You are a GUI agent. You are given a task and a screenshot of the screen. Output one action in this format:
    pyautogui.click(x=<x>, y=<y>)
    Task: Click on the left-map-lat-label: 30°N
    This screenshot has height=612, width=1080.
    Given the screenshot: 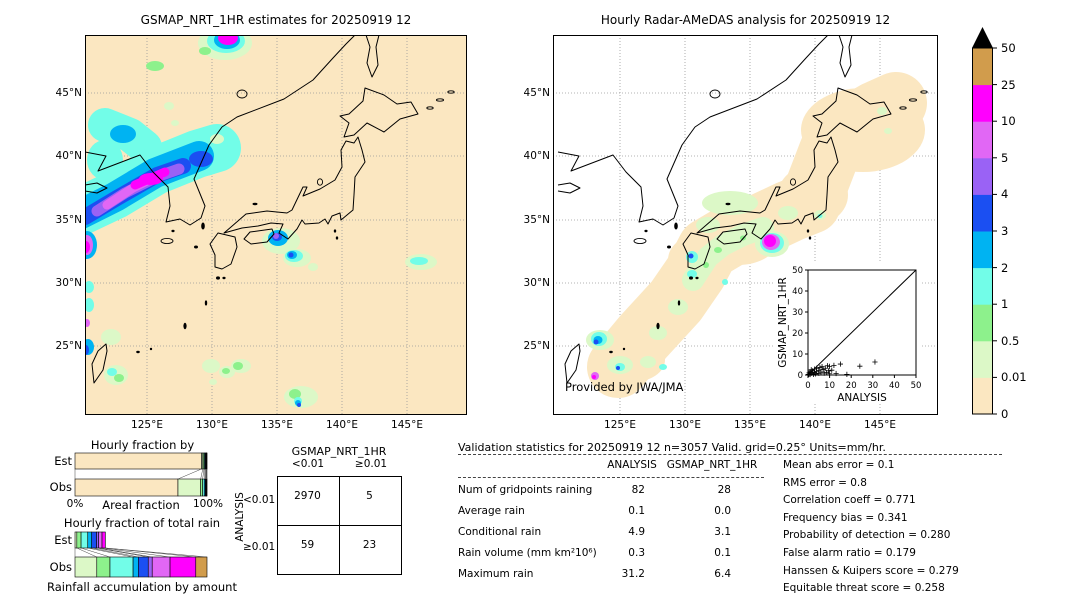 What is the action you would take?
    pyautogui.click(x=68, y=283)
    